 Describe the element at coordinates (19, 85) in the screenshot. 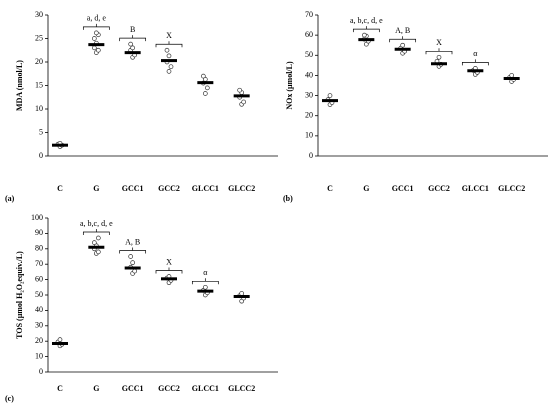

I see `y-axis-label: MDA (nmol/L)` at that location.